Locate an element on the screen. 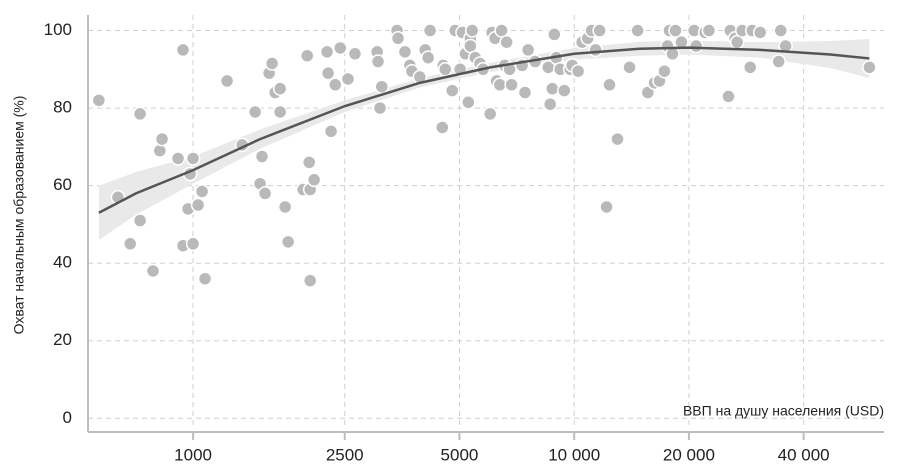 Image resolution: width=900 pixels, height=470 pixels. y-tick-label: 60 is located at coordinates (62, 184).